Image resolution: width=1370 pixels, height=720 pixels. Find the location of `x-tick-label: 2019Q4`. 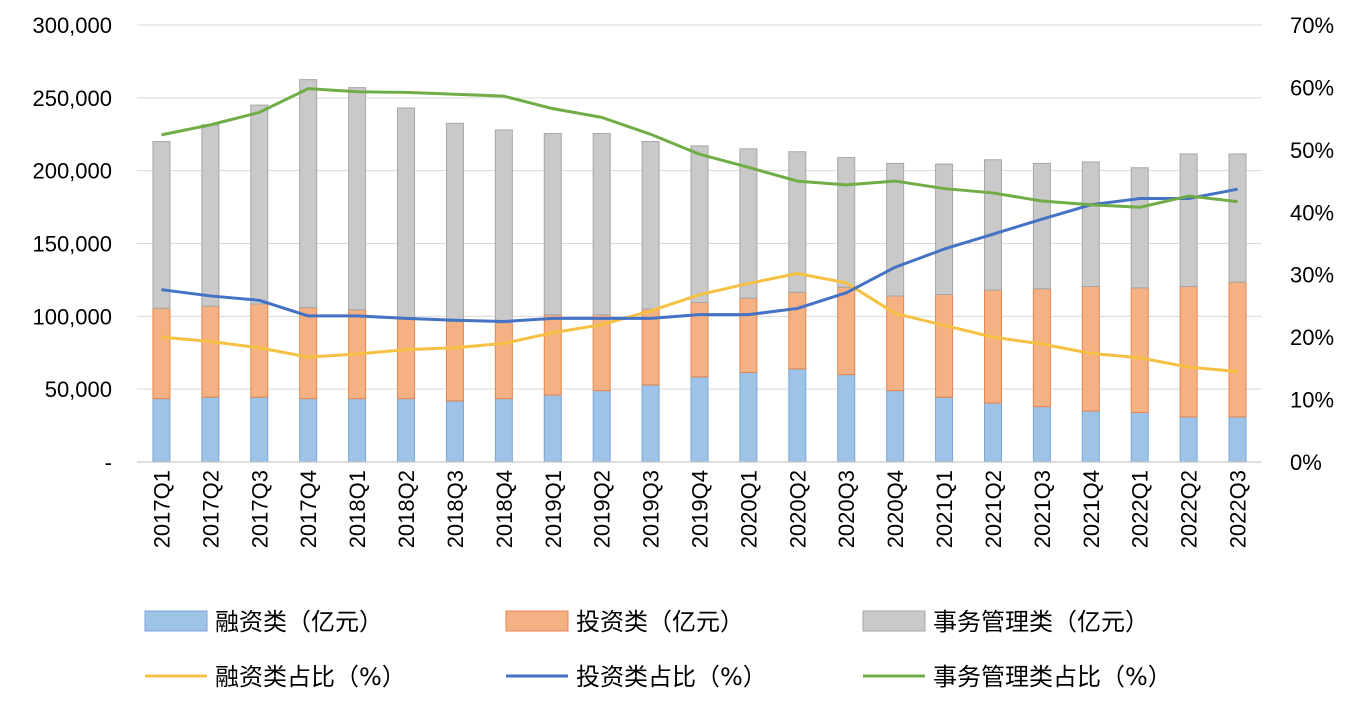

x-tick-label: 2019Q4 is located at coordinates (700, 509).